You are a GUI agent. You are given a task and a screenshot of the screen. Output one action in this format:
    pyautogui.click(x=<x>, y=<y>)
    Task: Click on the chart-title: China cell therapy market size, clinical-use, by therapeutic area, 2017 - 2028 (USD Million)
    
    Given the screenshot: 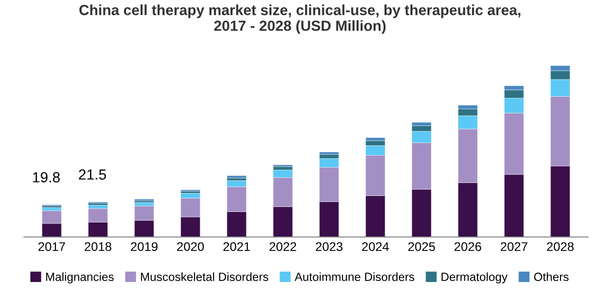 What is the action you would take?
    pyautogui.click(x=299, y=19)
    